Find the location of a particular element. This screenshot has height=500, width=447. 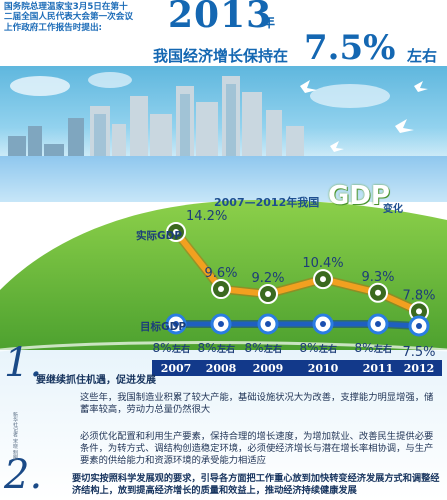

header-year-suffix: 年 is located at coordinates (269, 23).